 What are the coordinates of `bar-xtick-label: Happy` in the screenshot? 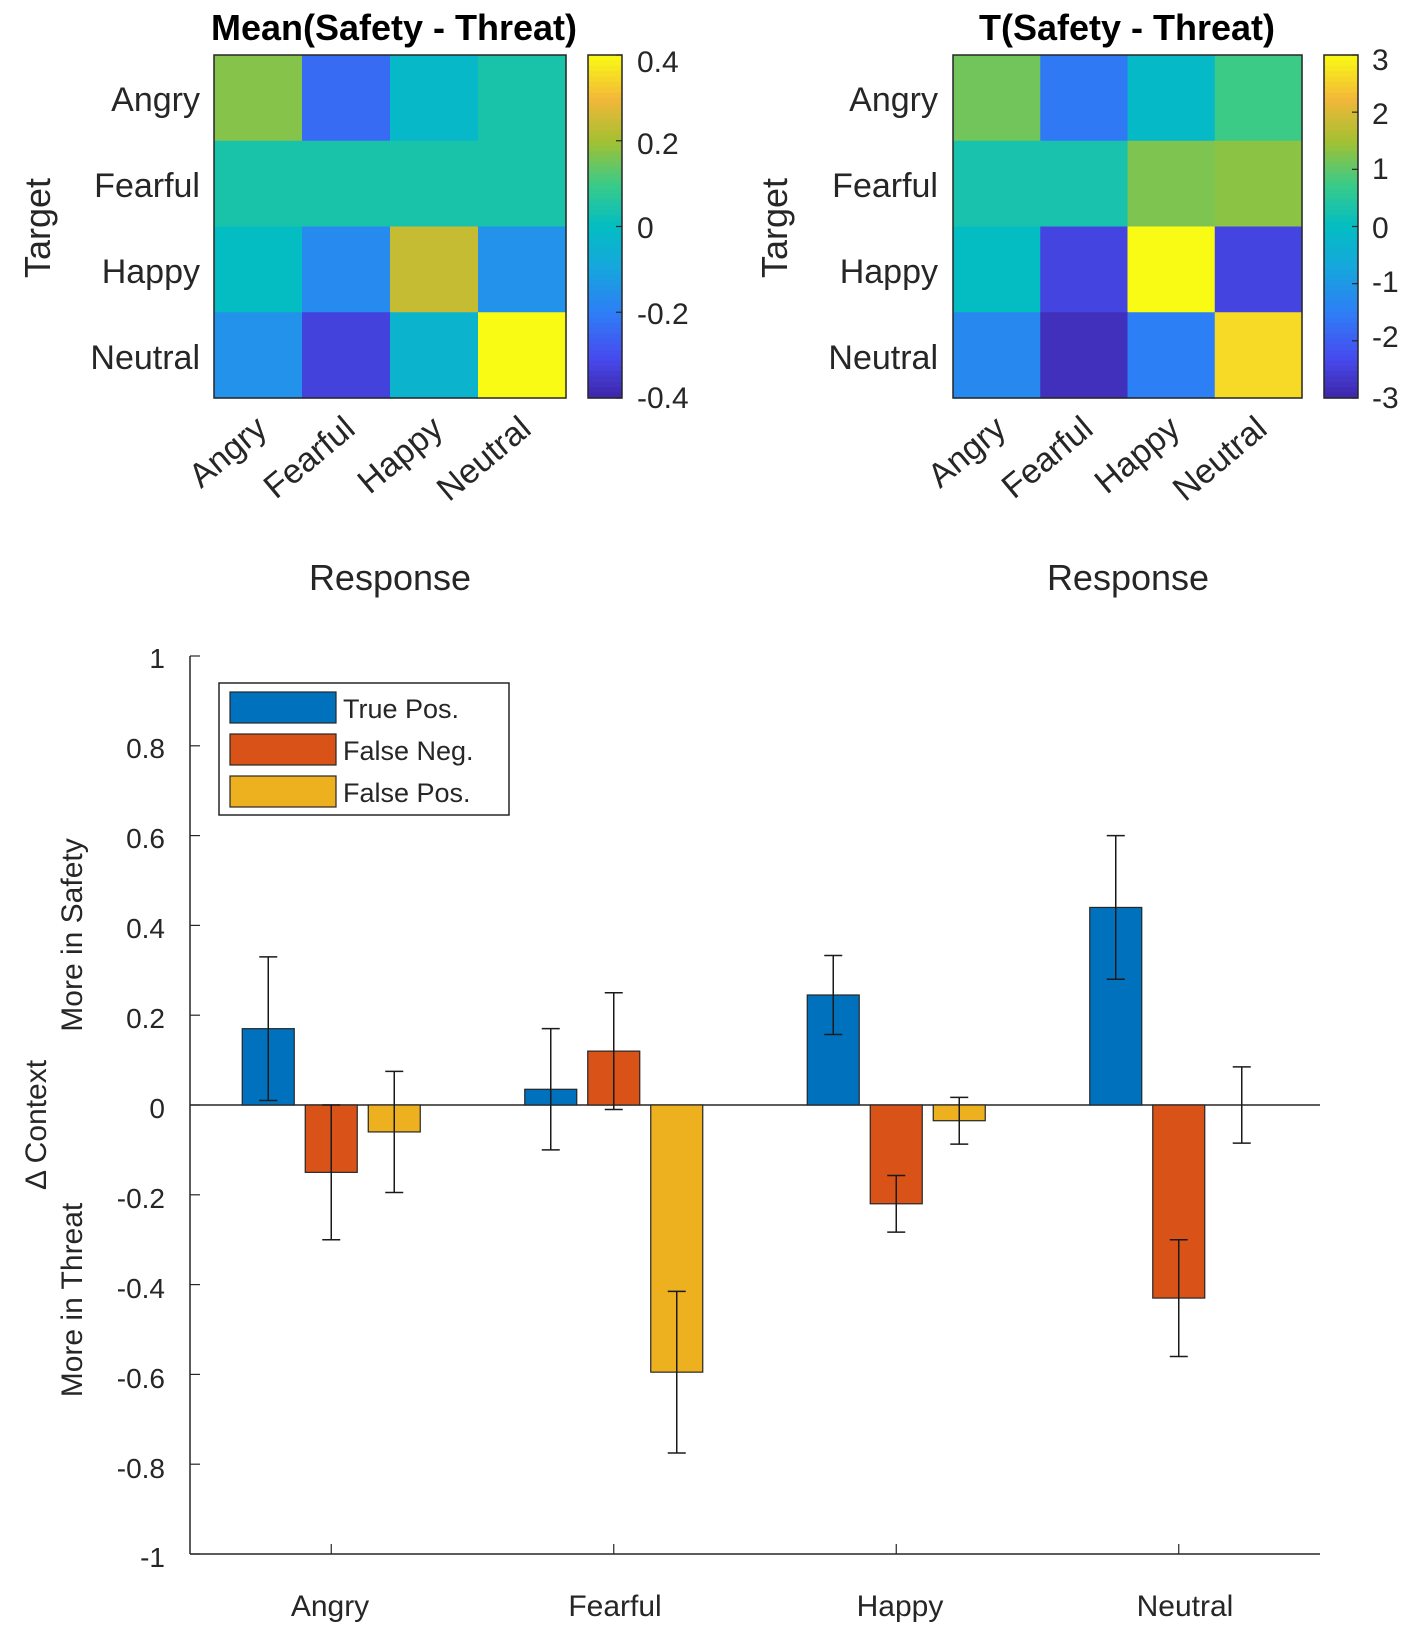 It's located at (900, 1606).